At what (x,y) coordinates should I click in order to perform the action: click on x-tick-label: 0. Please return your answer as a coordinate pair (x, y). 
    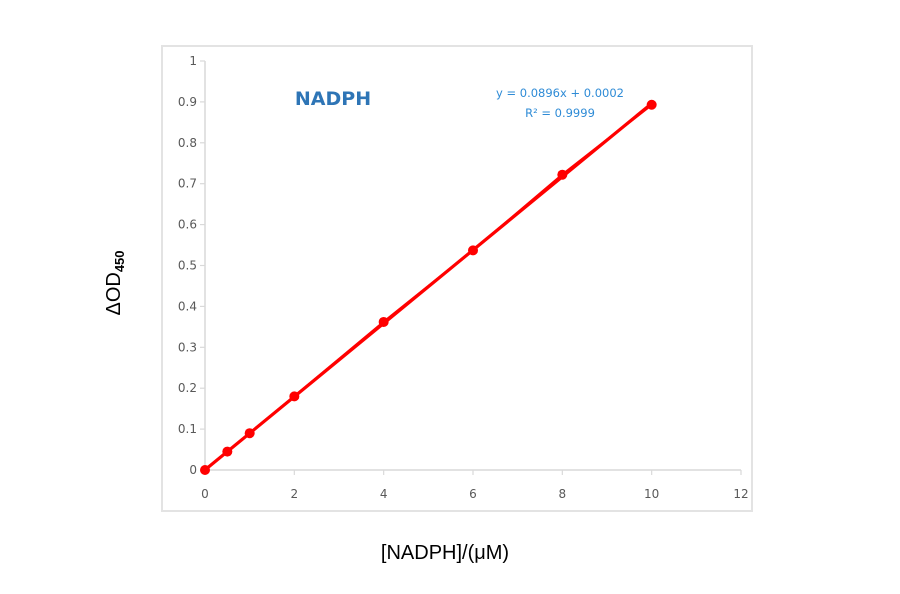
    Looking at the image, I should click on (205, 494).